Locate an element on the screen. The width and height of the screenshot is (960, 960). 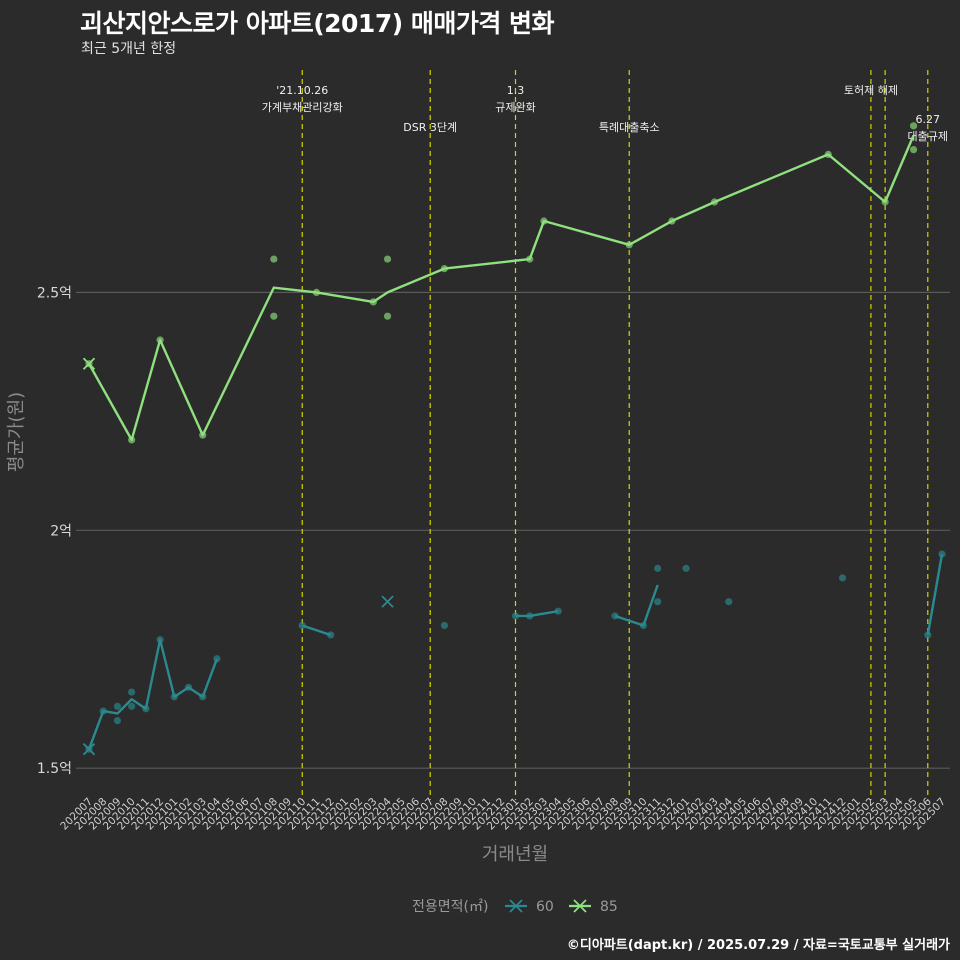
event-label: 대출규제 is located at coordinates (928, 136).